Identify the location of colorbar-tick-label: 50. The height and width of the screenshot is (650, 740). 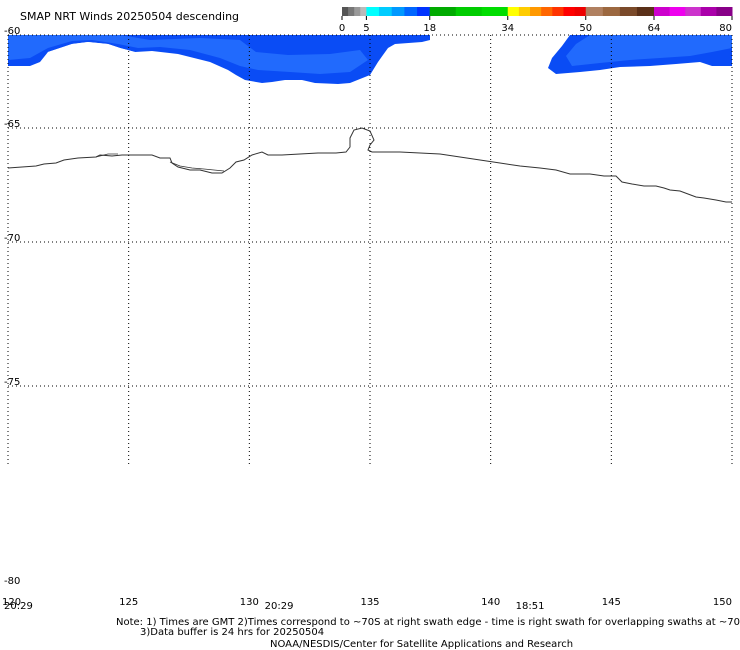
(585, 28).